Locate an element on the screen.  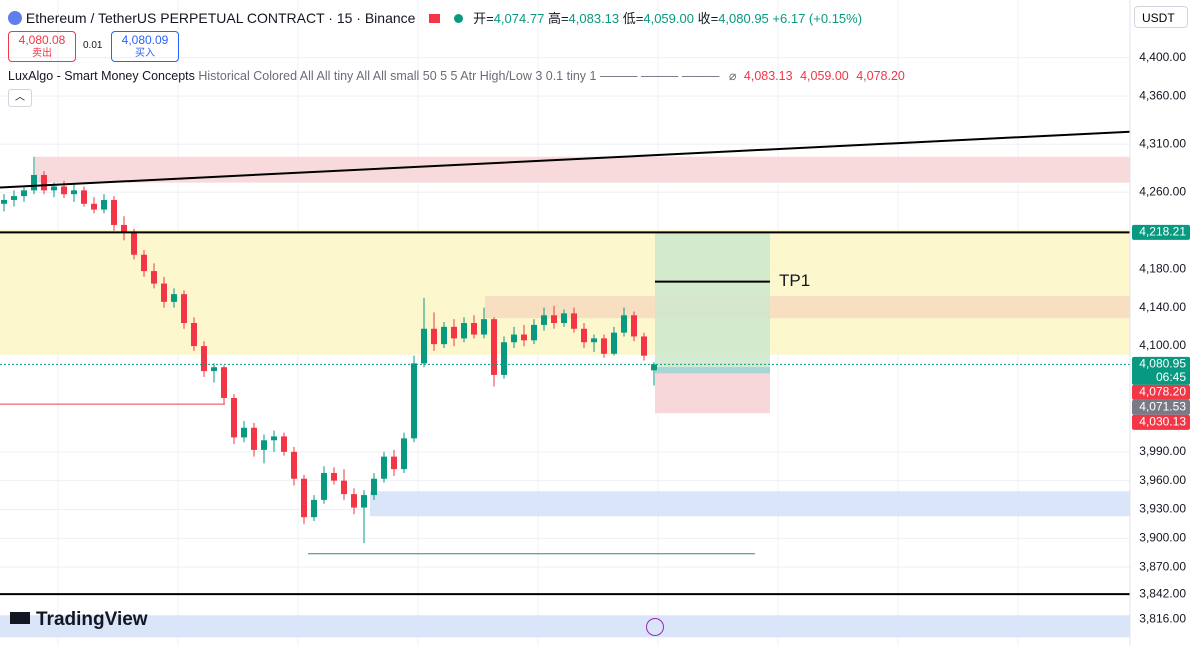
high-value: 4,083.13 is located at coordinates (594, 18).